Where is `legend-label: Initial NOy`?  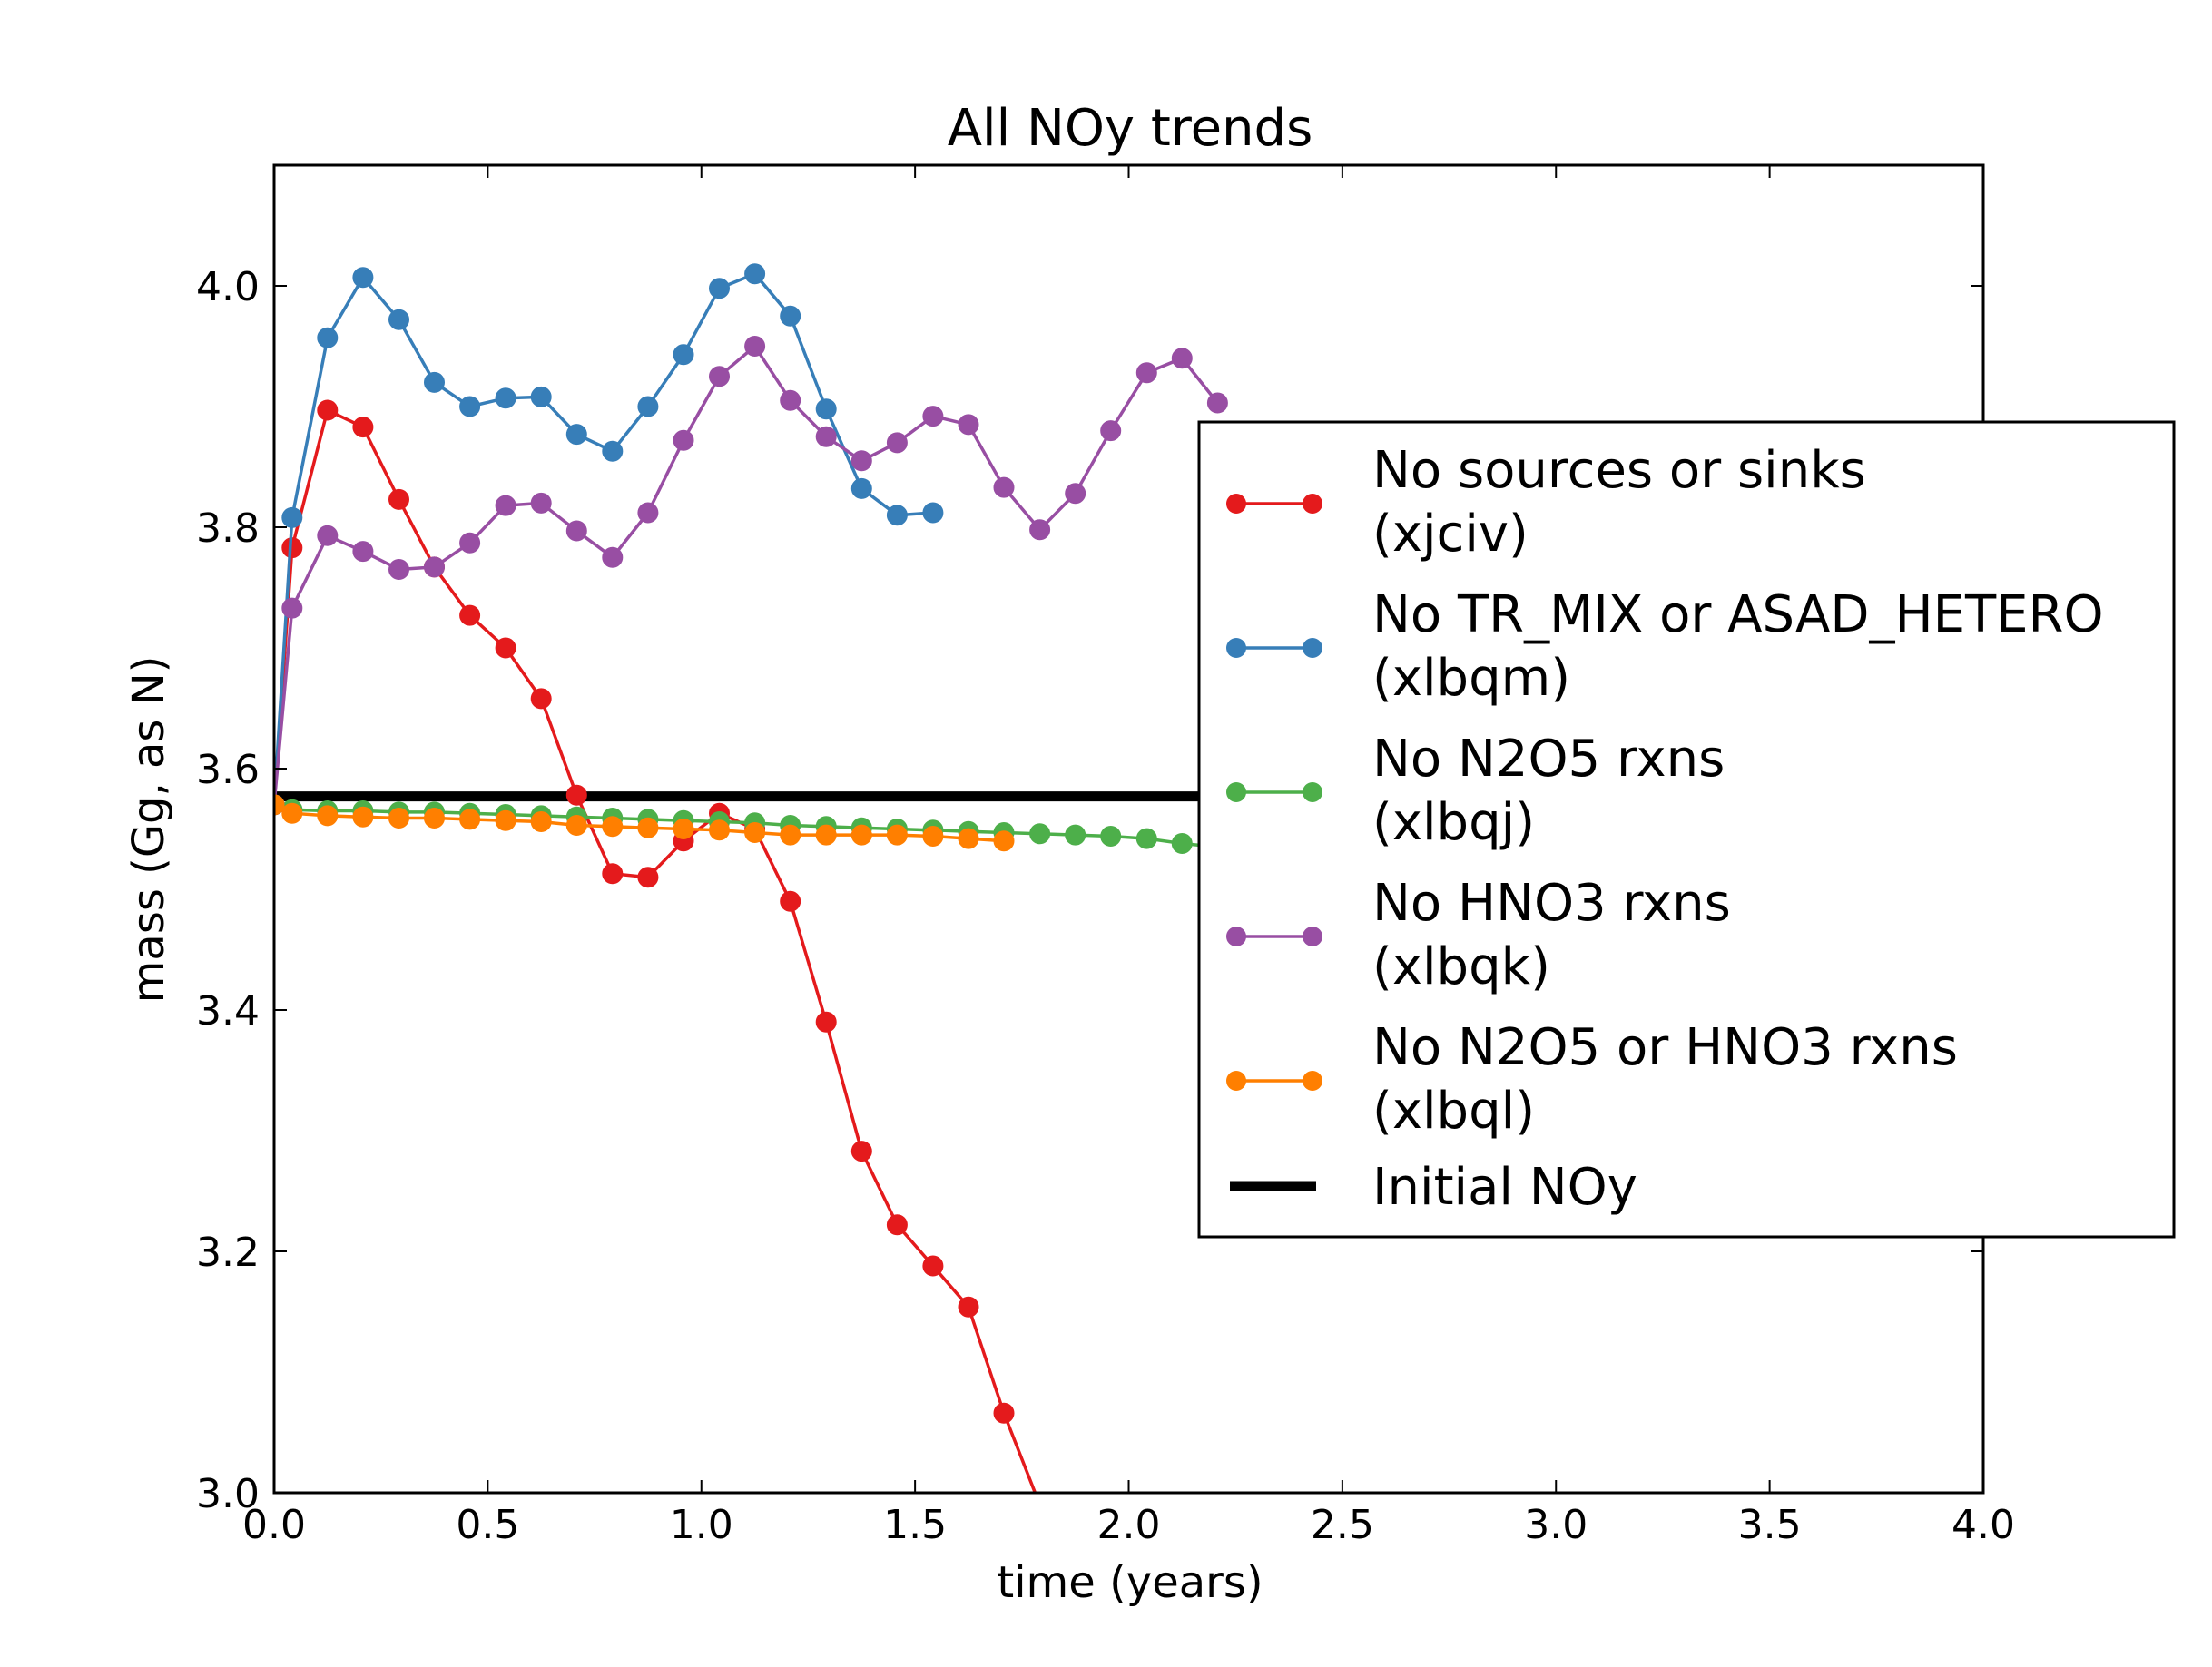
legend-label: Initial NOy is located at coordinates (1504, 1188).